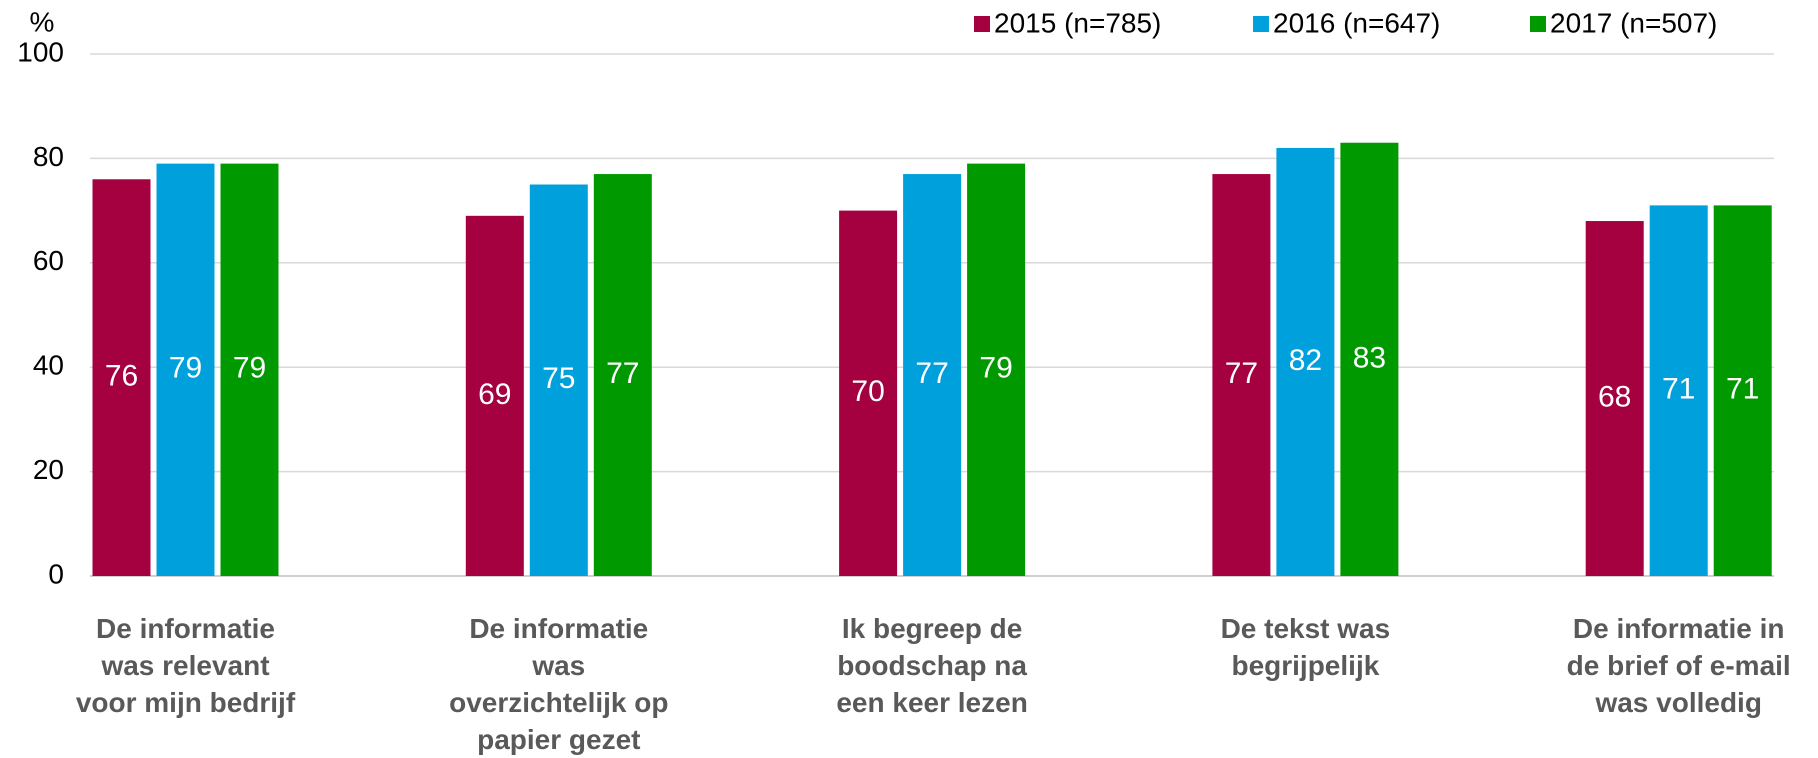  I want to click on legend-label: 2017 (n=507), so click(1633, 22).